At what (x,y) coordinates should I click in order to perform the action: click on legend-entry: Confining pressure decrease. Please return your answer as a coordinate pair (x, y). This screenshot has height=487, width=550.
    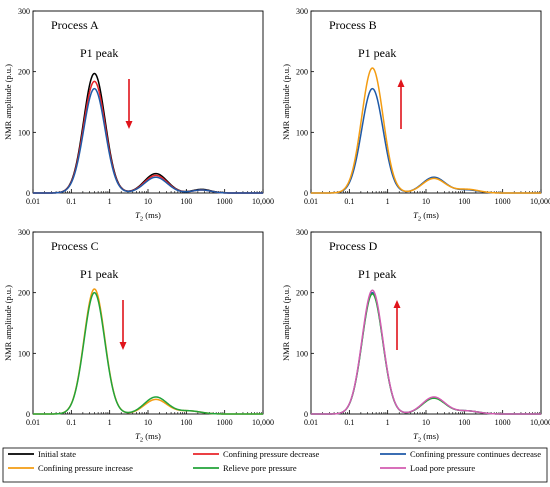
    Looking at the image, I should click on (256, 454).